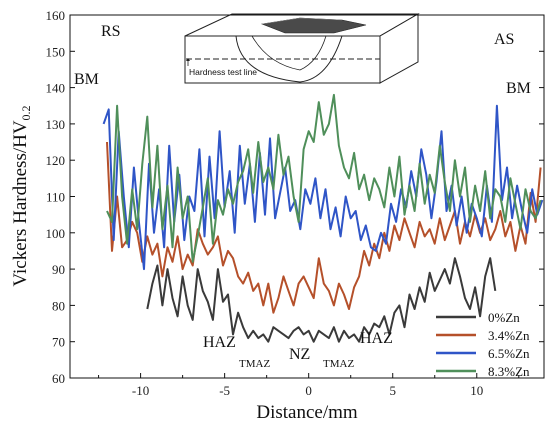 This screenshot has height=428, width=550. Describe the element at coordinates (56, 124) in the screenshot. I see `y-tick-label-7: 130` at that location.